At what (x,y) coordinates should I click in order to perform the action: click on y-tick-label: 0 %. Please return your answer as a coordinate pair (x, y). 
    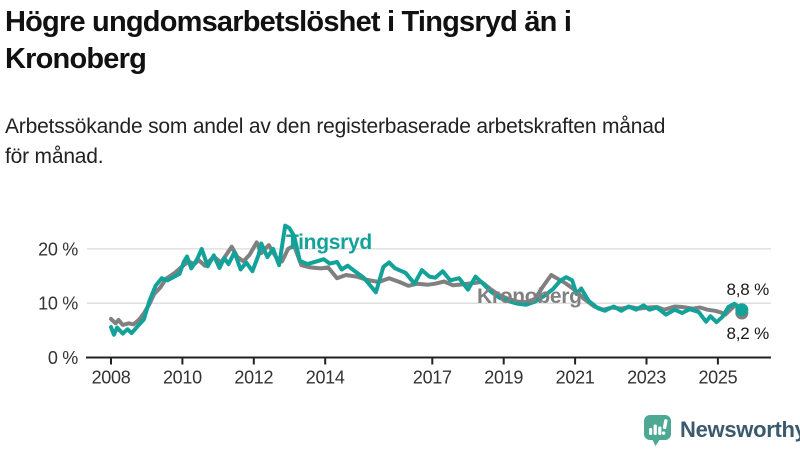
    Looking at the image, I should click on (63, 358).